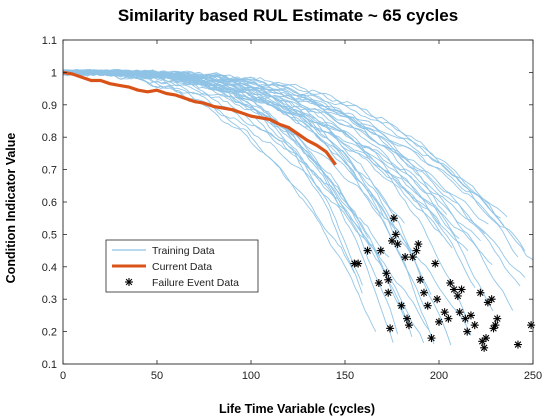 This screenshot has width=550, height=420. I want to click on x-tick-label: 50, so click(157, 376).